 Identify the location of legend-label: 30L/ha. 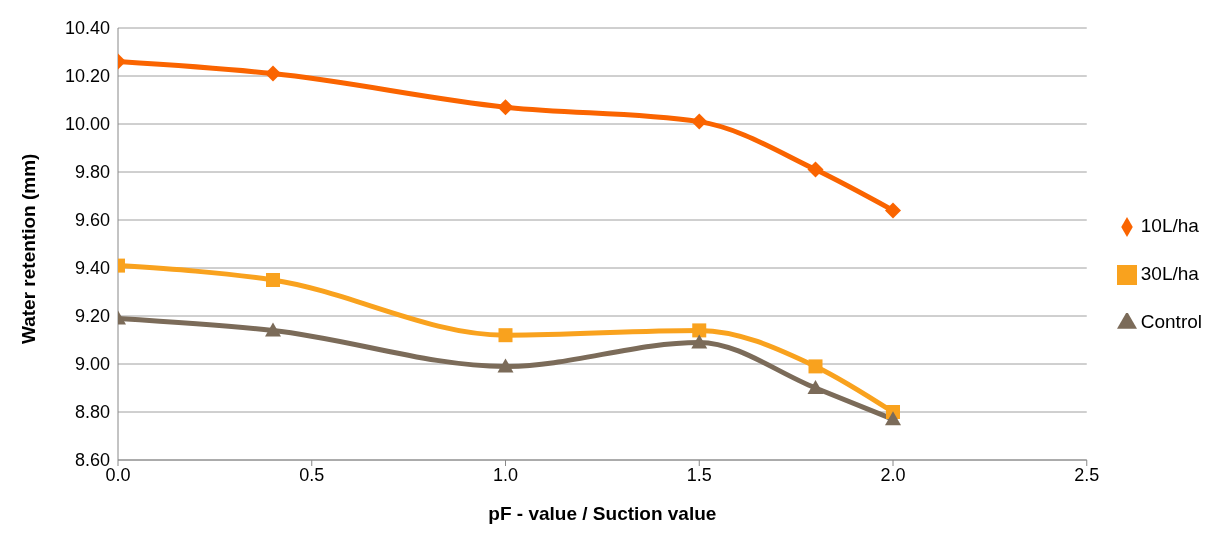
(1169, 273).